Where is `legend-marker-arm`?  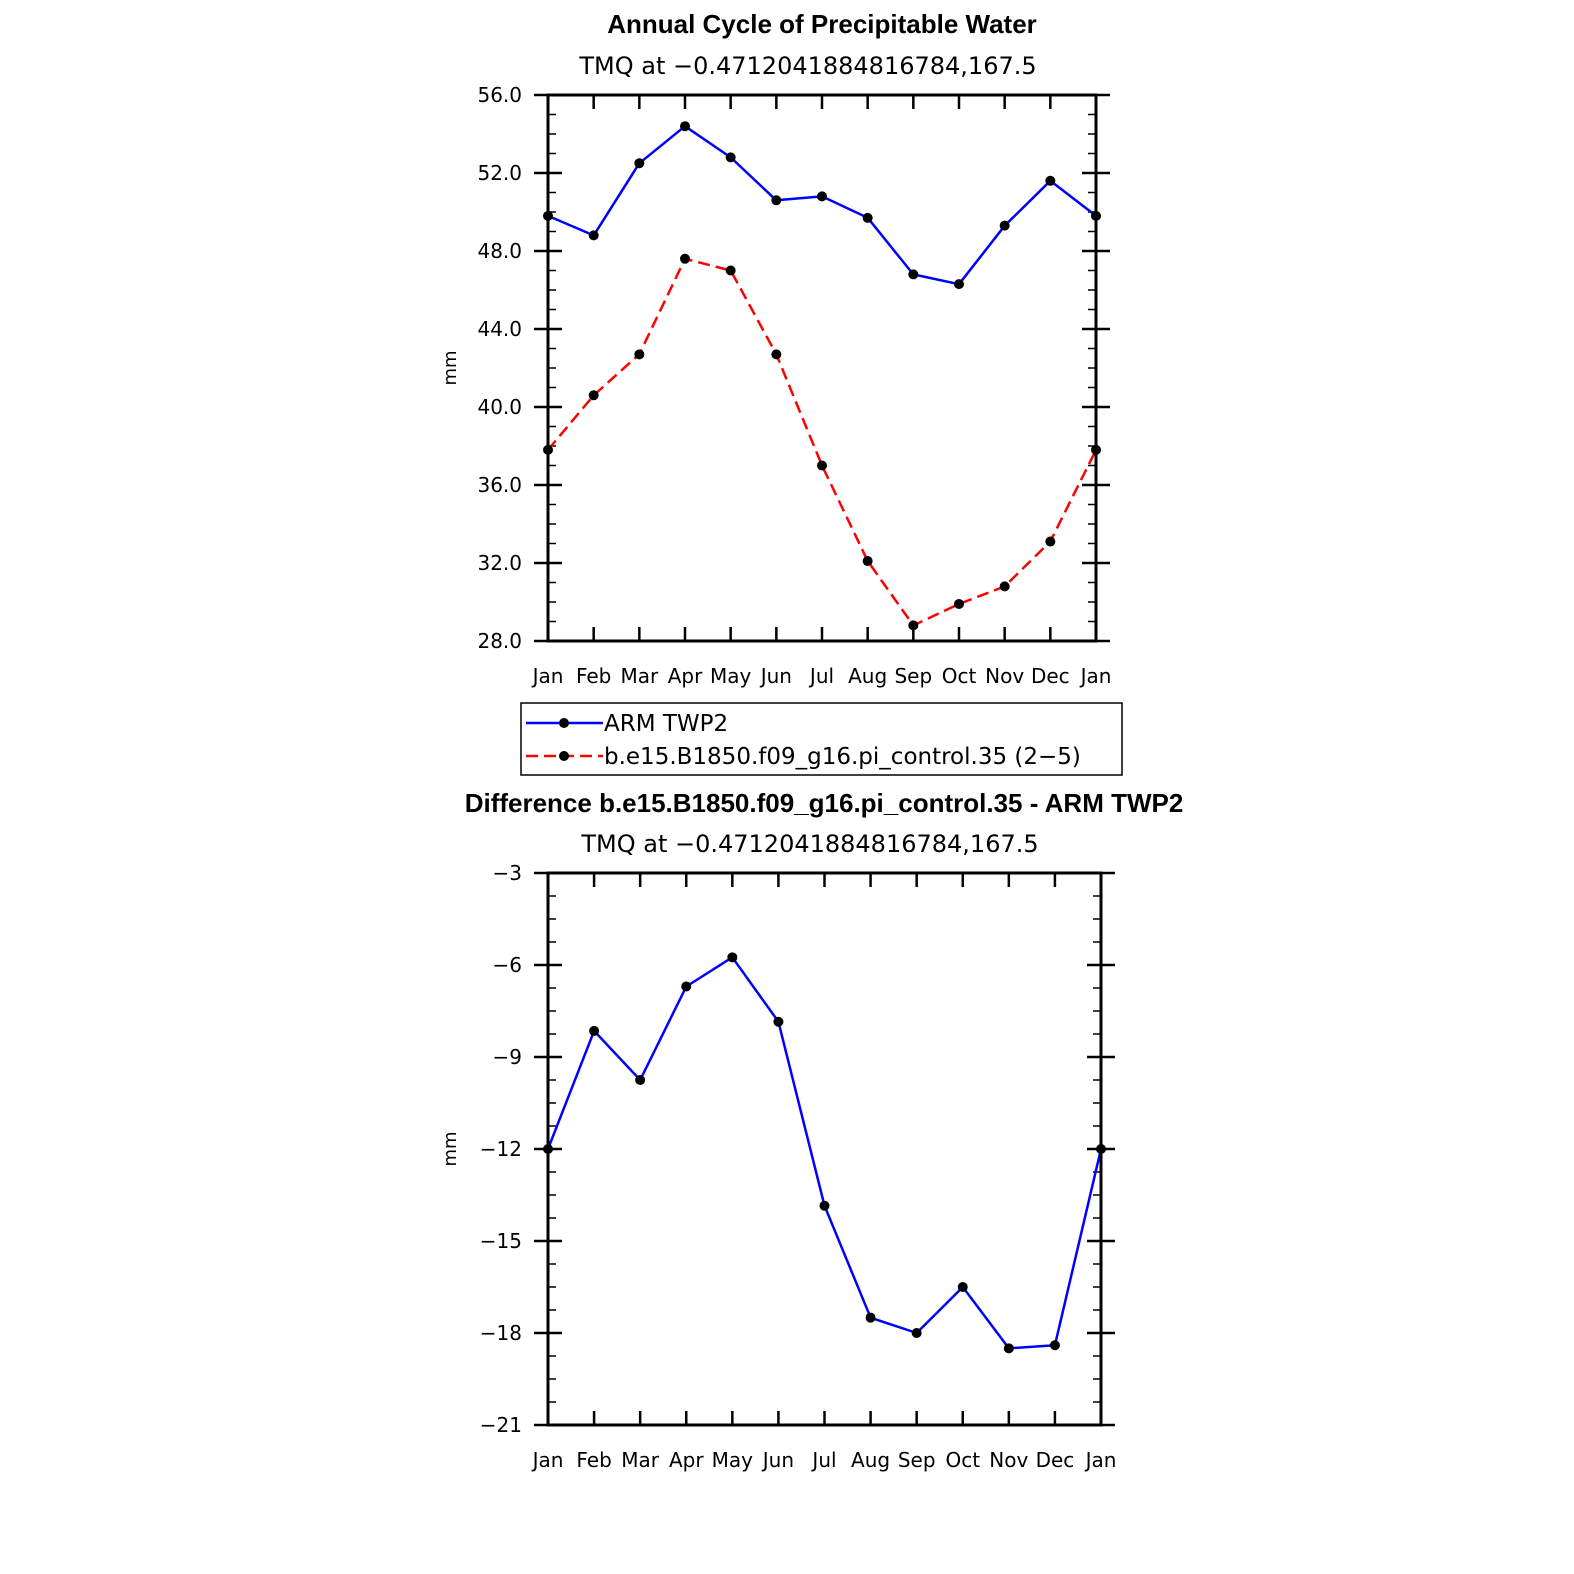 legend-marker-arm is located at coordinates (564, 723).